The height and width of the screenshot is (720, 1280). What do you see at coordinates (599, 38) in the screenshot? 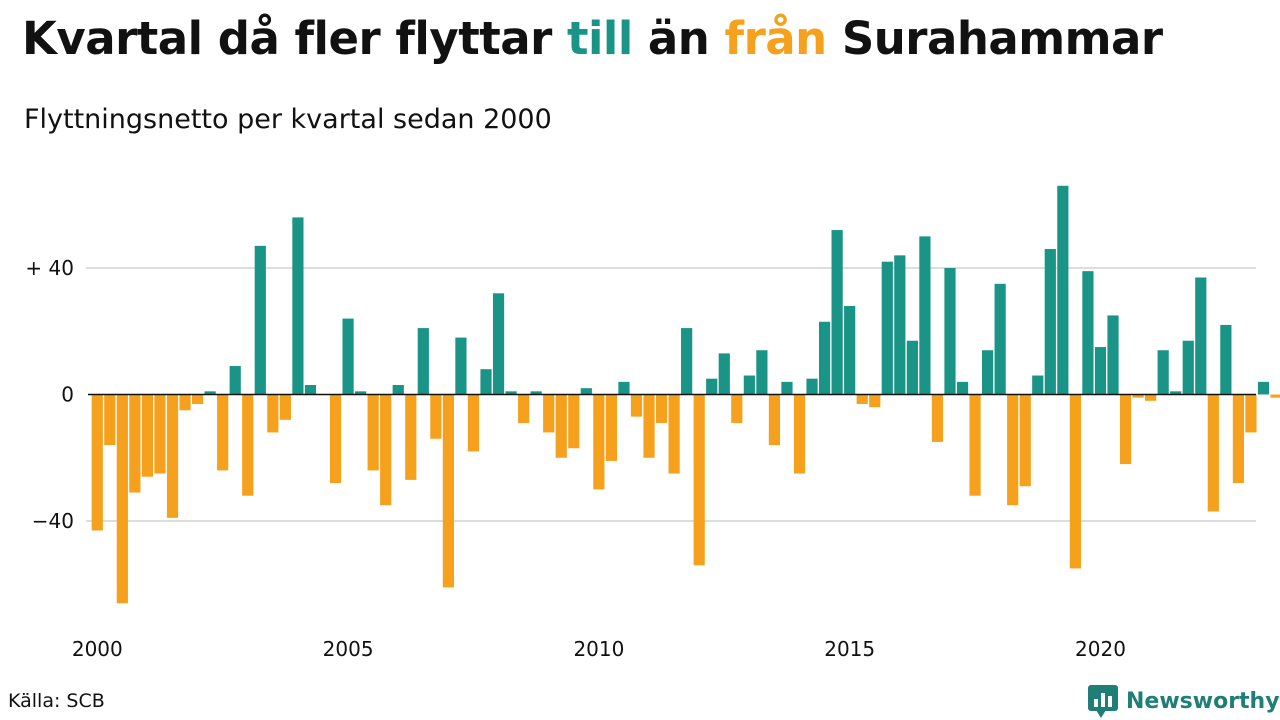
I see `title-positive-word: till` at bounding box center [599, 38].